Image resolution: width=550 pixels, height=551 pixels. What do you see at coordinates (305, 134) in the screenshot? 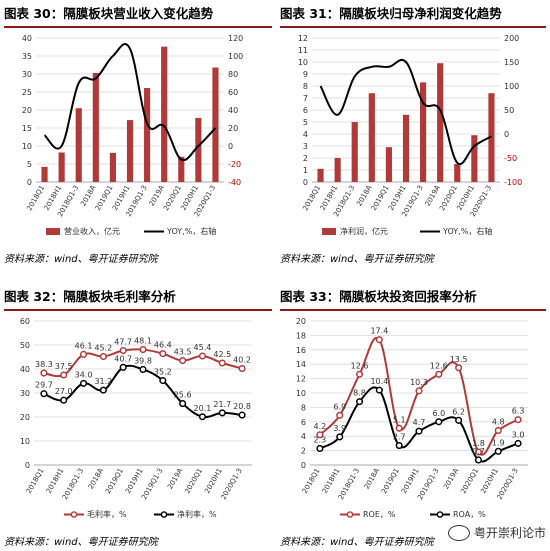
I see `y-tick-label: 4` at bounding box center [305, 134].